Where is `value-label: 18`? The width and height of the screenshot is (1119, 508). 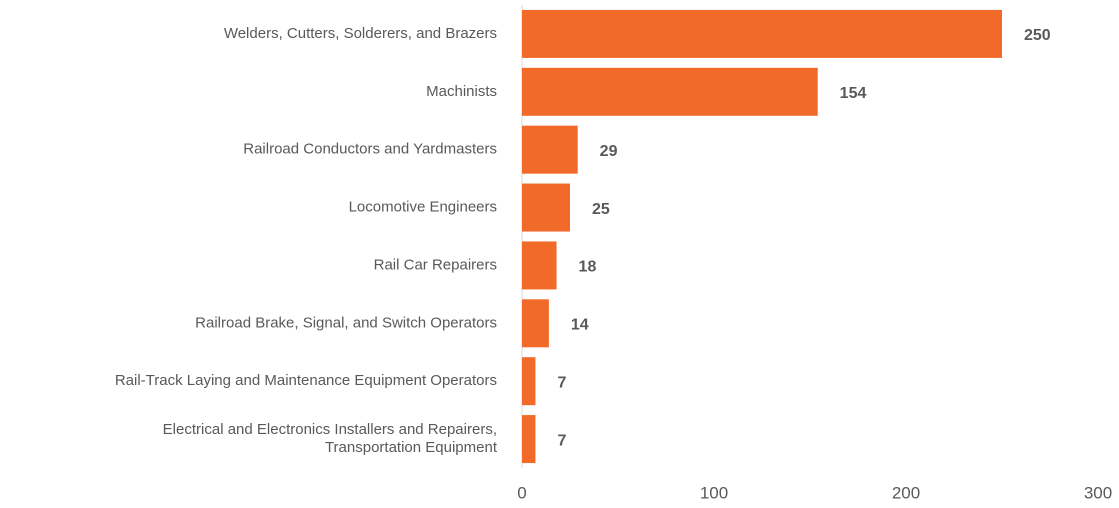
value-label: 18 is located at coordinates (588, 267).